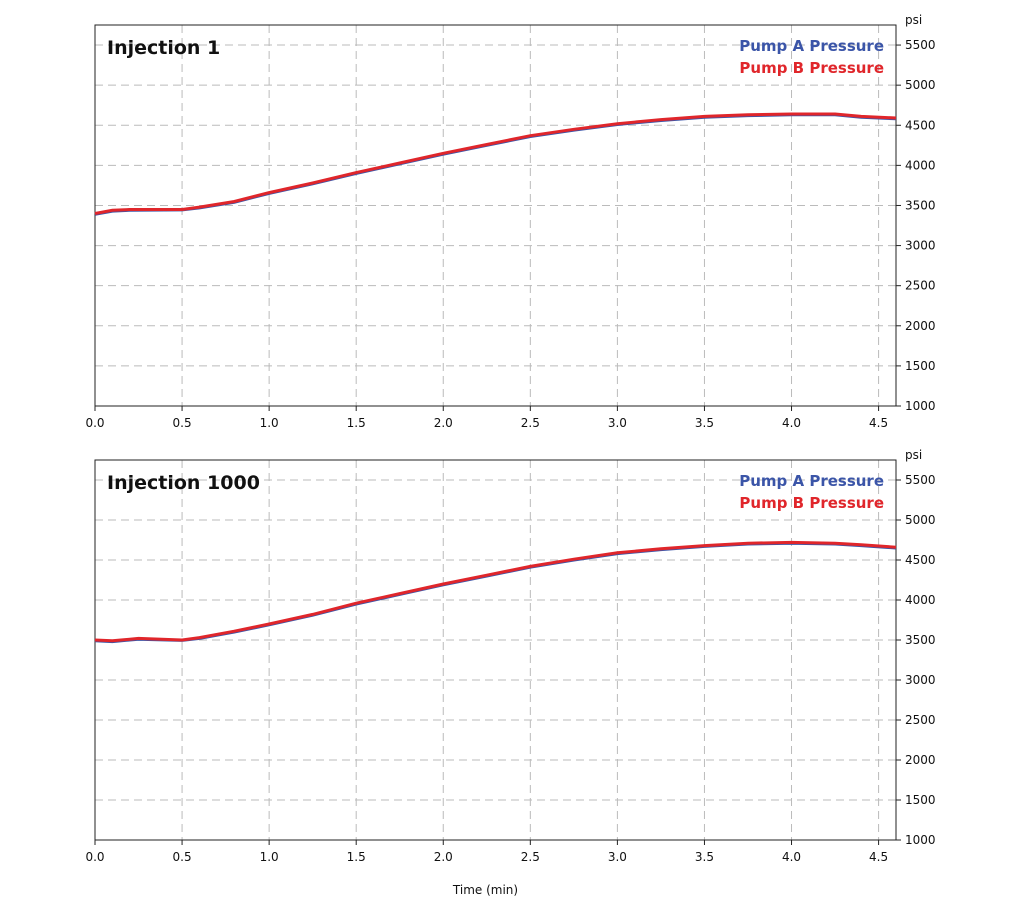  I want to click on x-axis-label: Time (min), so click(485, 890).